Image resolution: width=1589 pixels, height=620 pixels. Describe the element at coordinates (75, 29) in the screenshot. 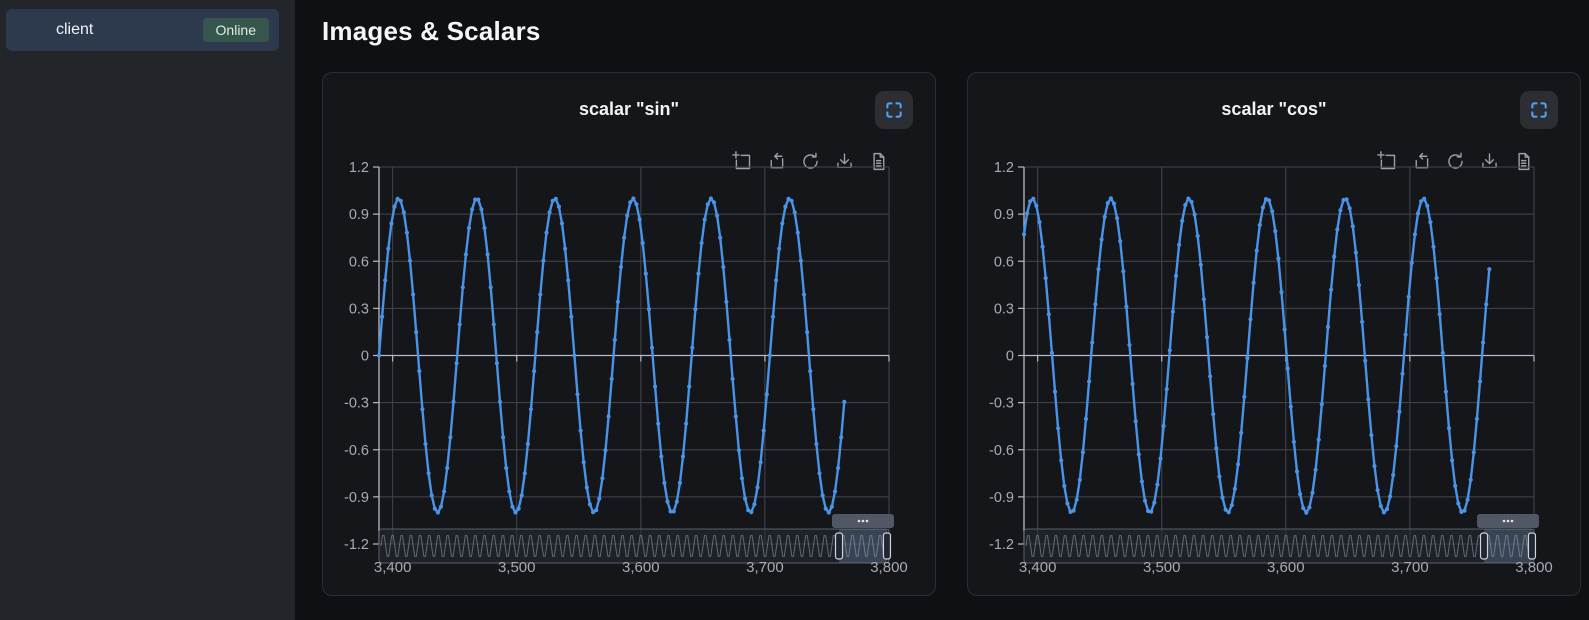

I see `client-label: client` at that location.